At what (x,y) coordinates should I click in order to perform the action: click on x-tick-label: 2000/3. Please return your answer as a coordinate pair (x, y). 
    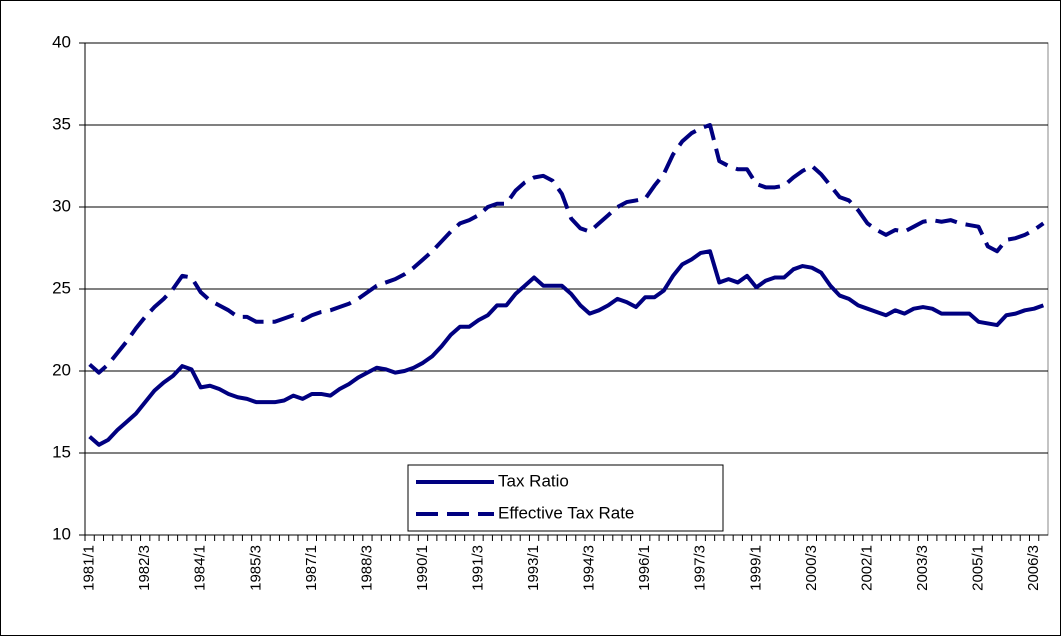
    Looking at the image, I should click on (811, 568).